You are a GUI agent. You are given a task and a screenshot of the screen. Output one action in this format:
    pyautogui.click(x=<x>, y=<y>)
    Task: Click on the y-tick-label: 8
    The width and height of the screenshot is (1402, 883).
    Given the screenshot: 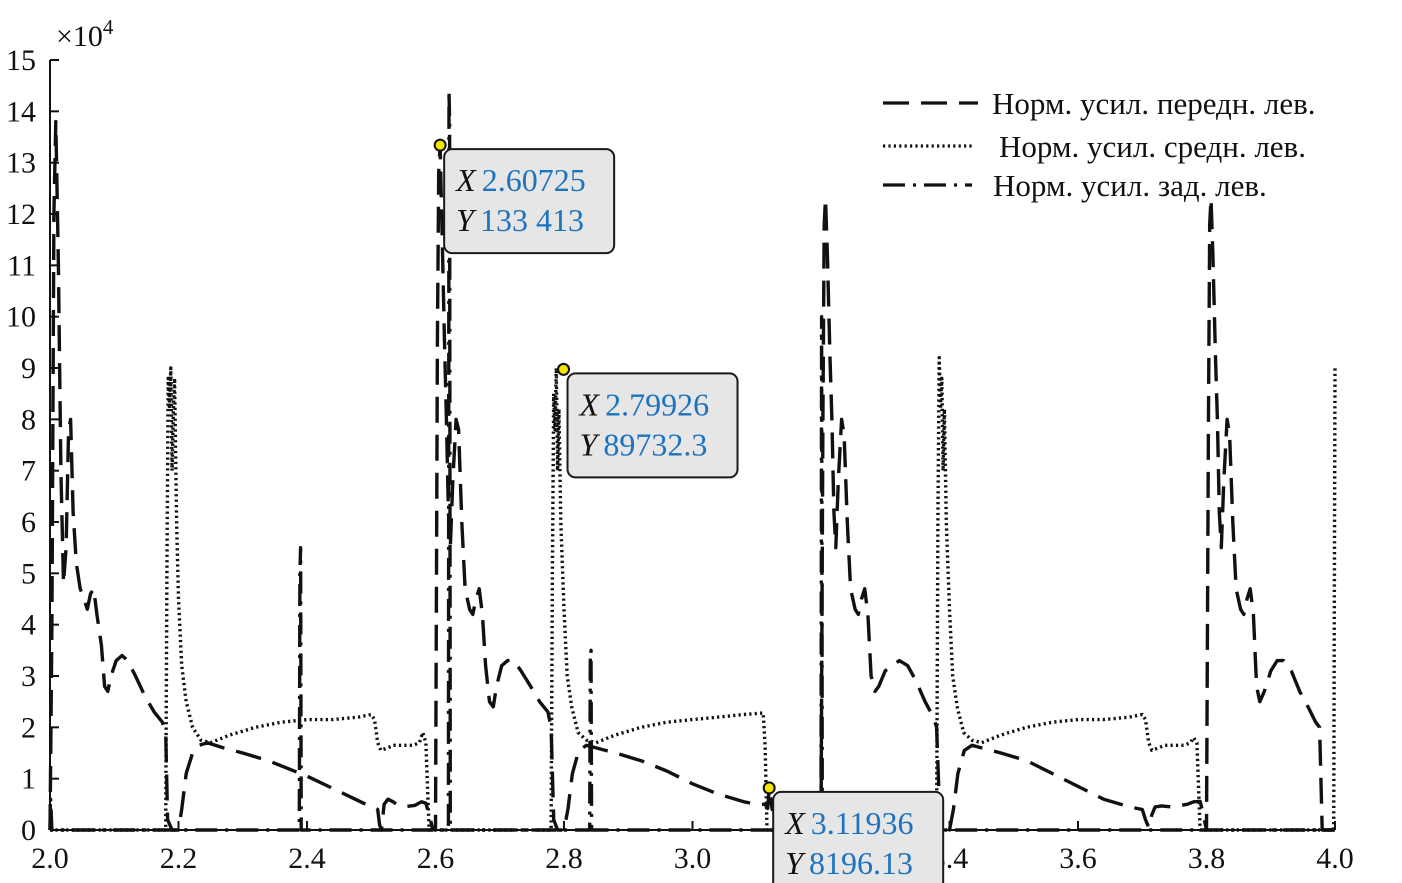 What is the action you would take?
    pyautogui.click(x=28, y=419)
    